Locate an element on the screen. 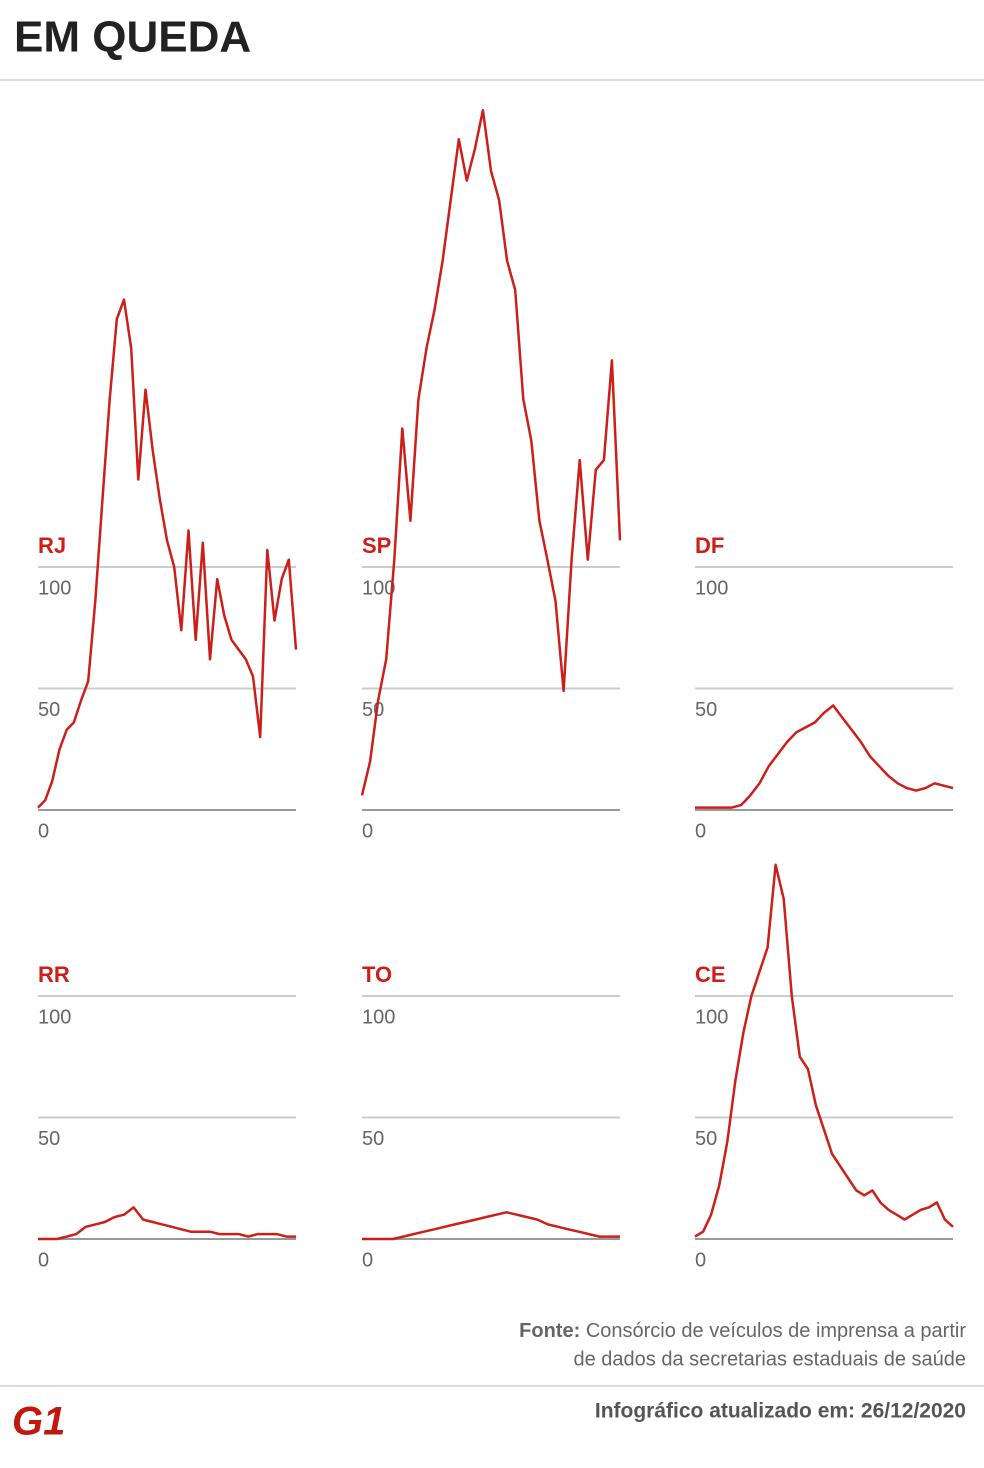  logo: G1 is located at coordinates (38, 1422).